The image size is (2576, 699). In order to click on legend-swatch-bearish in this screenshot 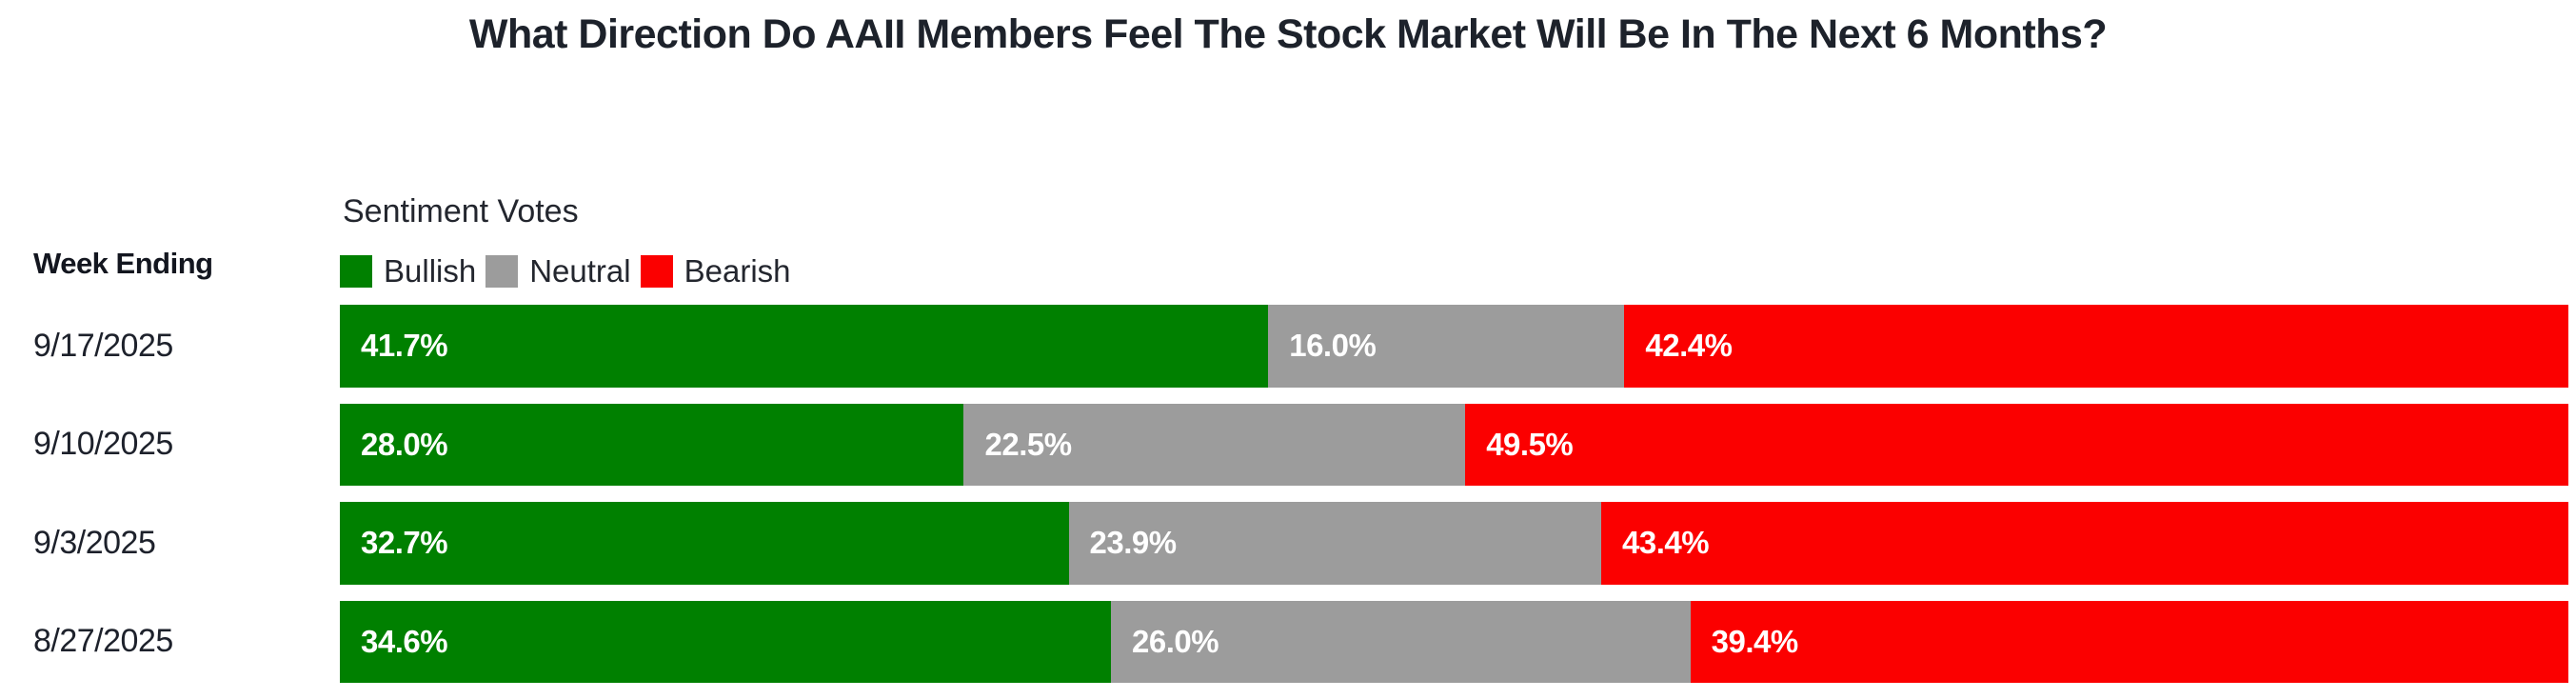, I will do `click(656, 271)`.